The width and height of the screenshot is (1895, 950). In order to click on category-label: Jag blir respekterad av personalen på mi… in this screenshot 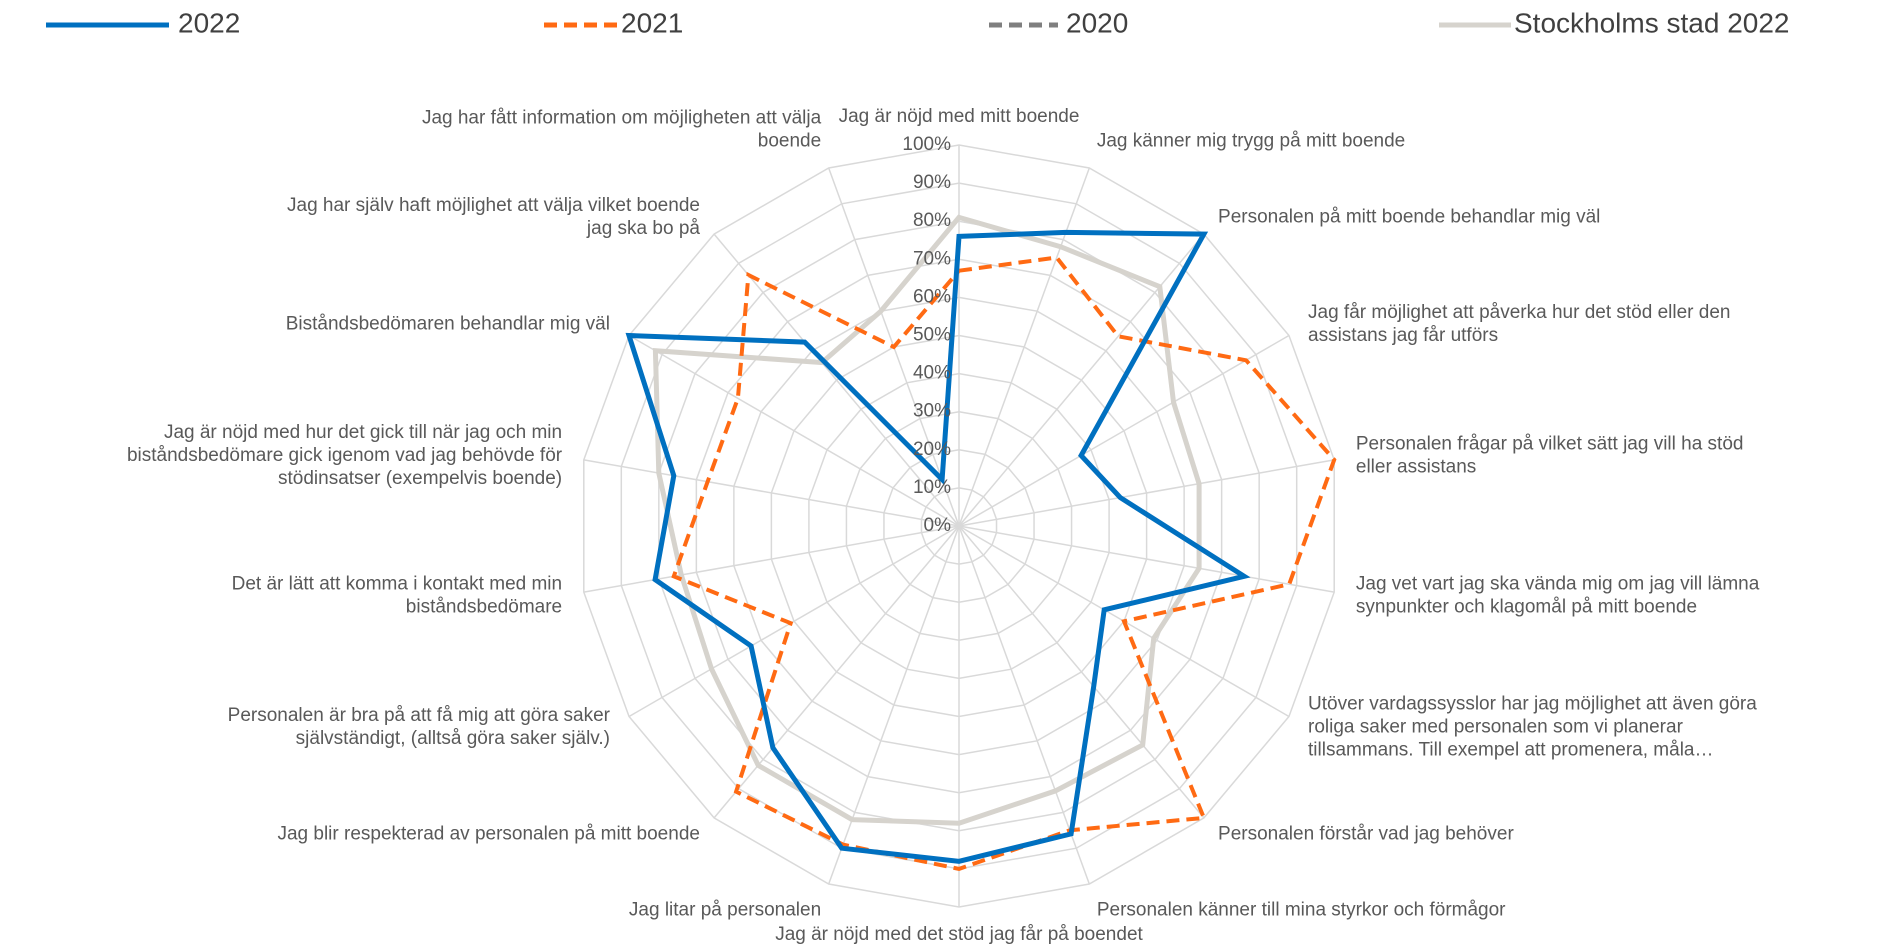, I will do `click(488, 834)`.